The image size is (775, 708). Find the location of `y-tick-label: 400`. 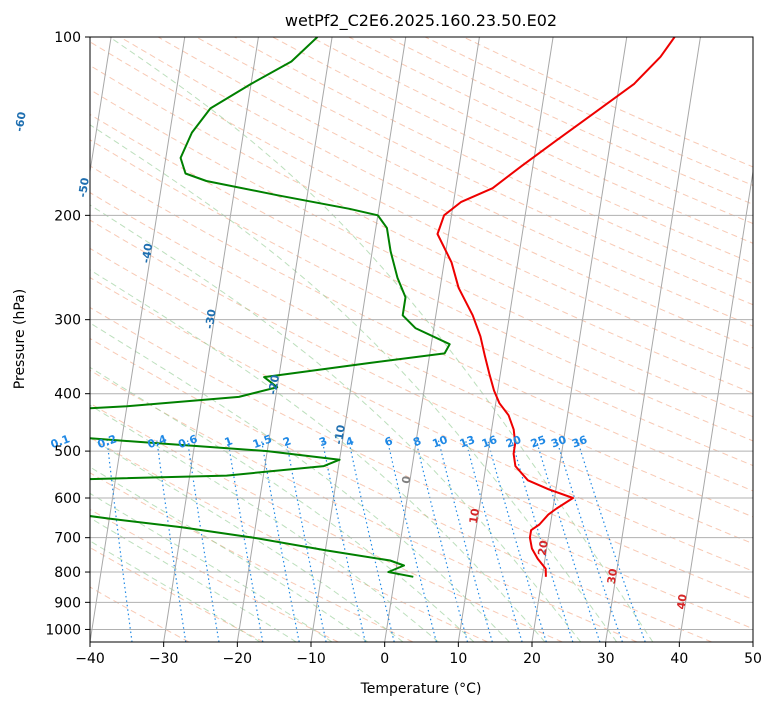

y-tick-label: 400 is located at coordinates (67, 395).